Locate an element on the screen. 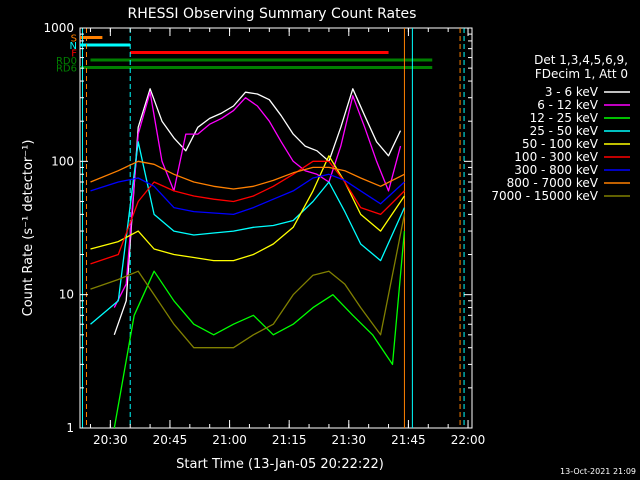  x-tick-label: 20:30 is located at coordinates (110, 440).